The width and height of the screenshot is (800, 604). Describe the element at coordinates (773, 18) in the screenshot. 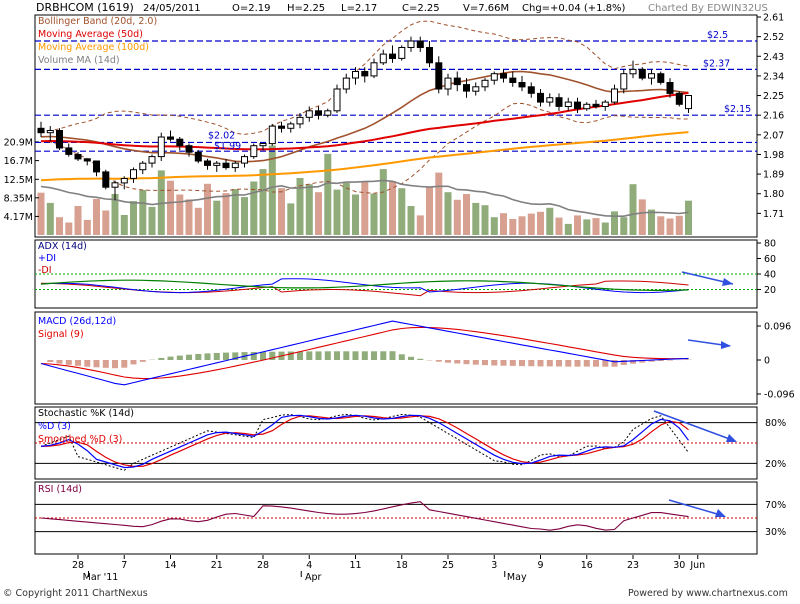

I see `price-tick-label: 2.61` at that location.